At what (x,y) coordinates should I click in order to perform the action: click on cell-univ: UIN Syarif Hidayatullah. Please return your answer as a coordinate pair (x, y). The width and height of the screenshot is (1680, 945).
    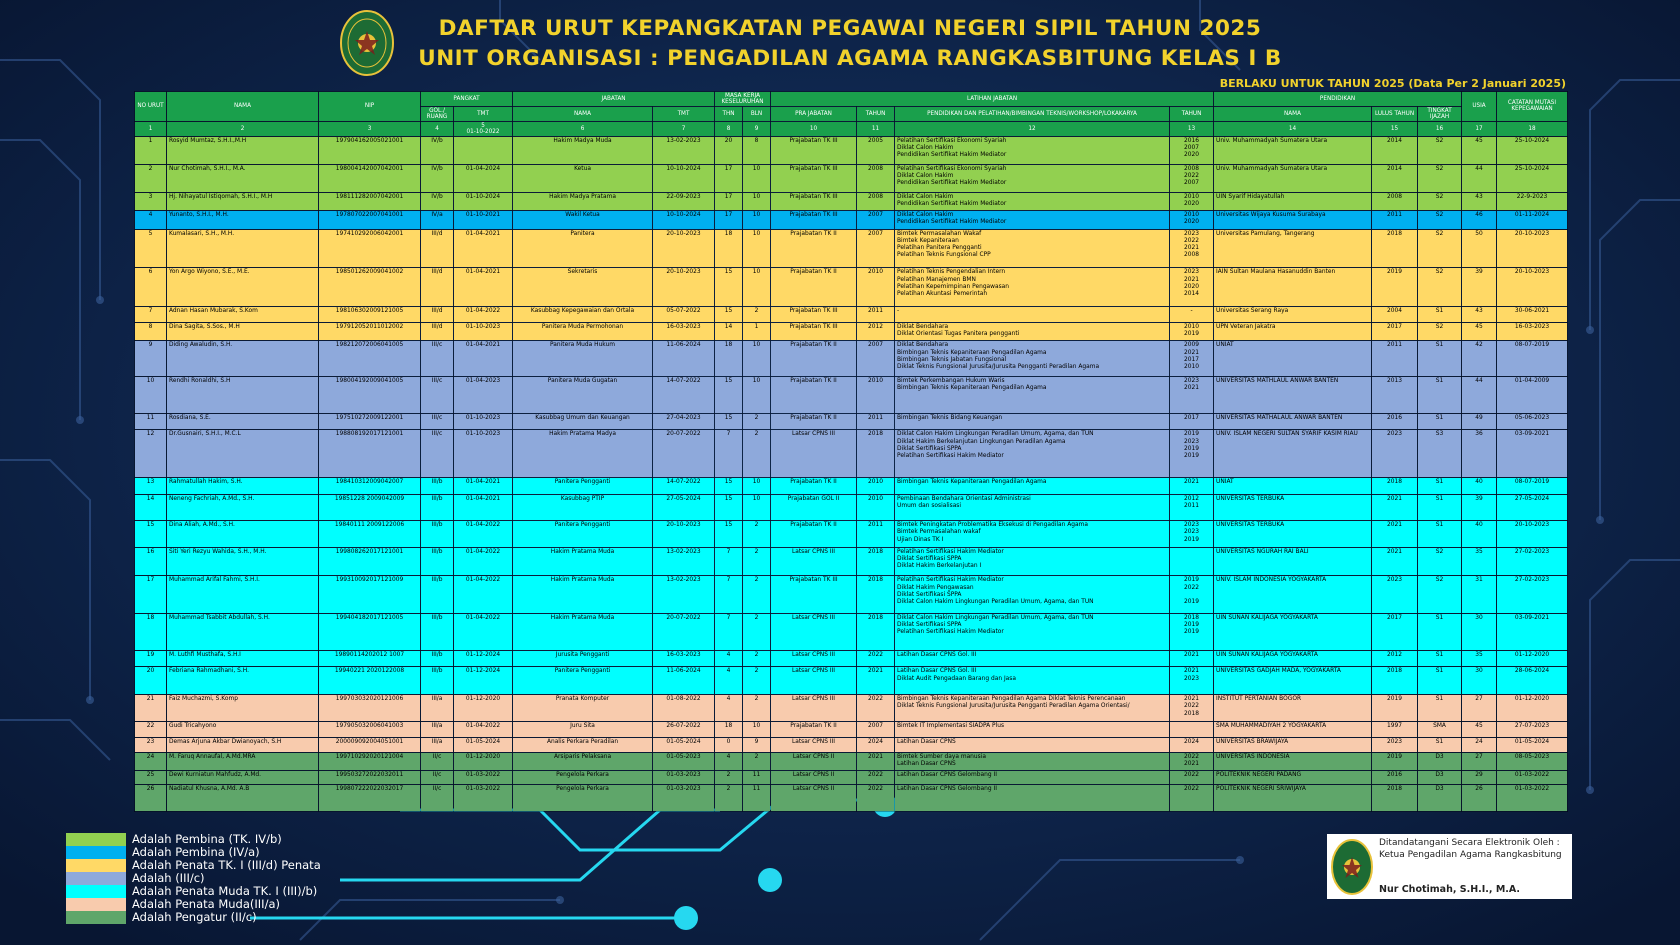
    Looking at the image, I should click on (1293, 201).